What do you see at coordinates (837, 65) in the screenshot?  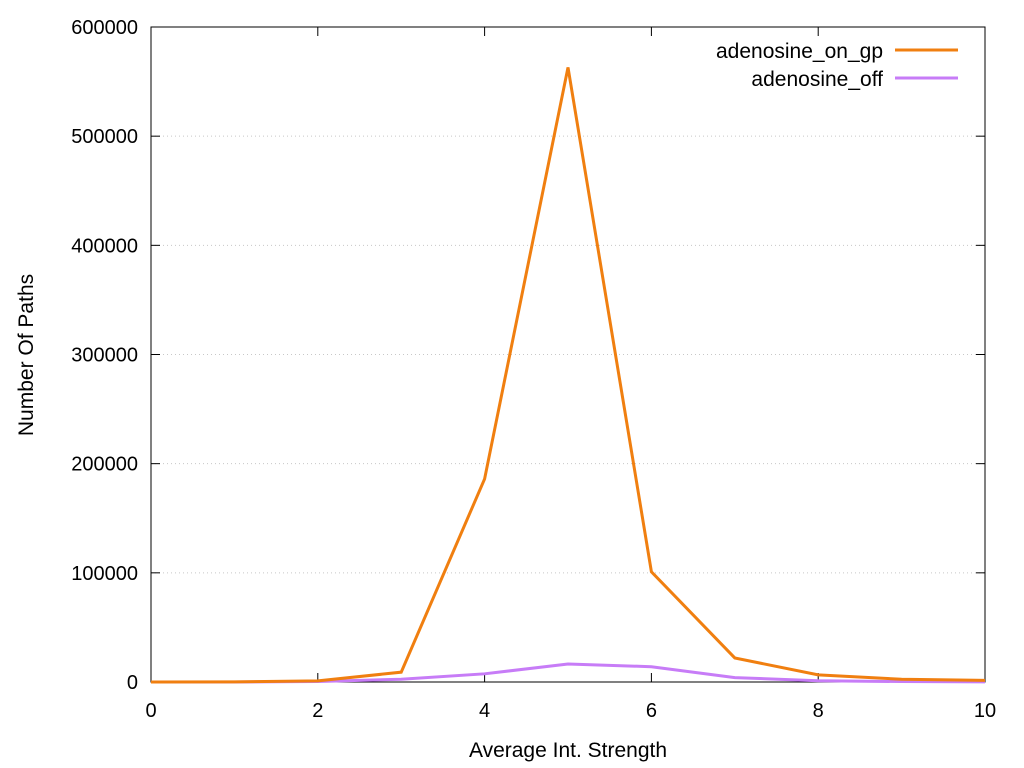 I see `legend: adenosine_on_gp adenosine_off` at bounding box center [837, 65].